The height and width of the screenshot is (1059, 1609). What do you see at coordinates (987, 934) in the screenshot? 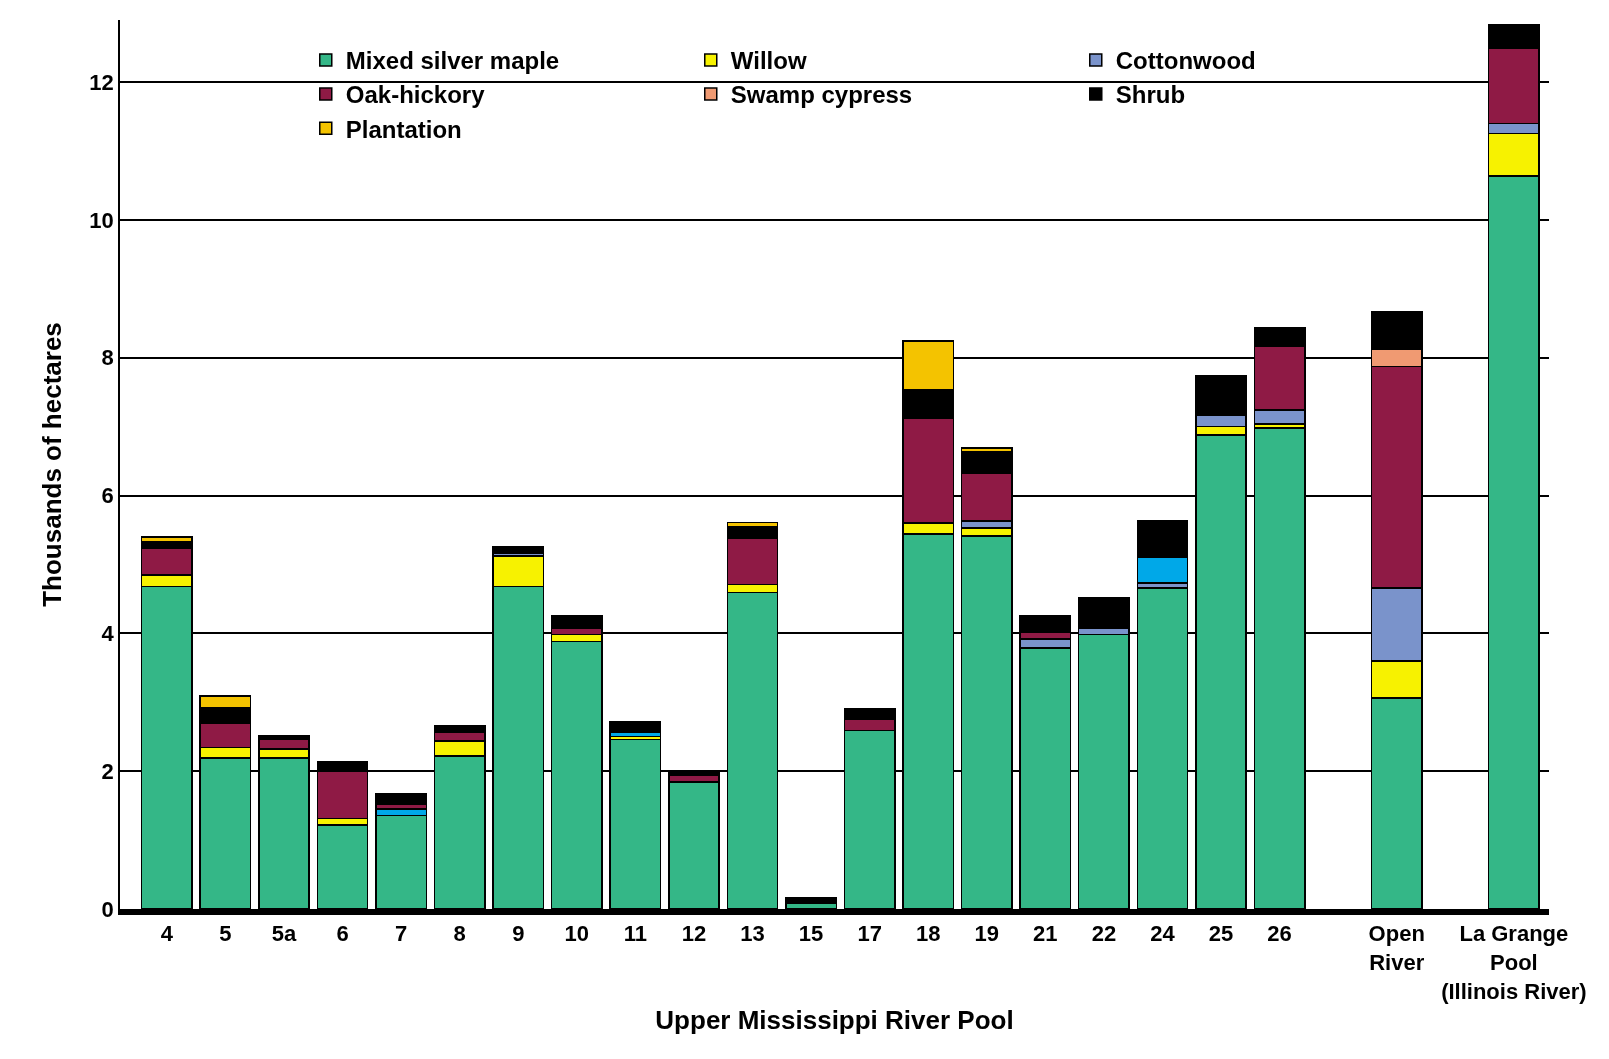
I see `x-tick-label: 19` at bounding box center [987, 934].